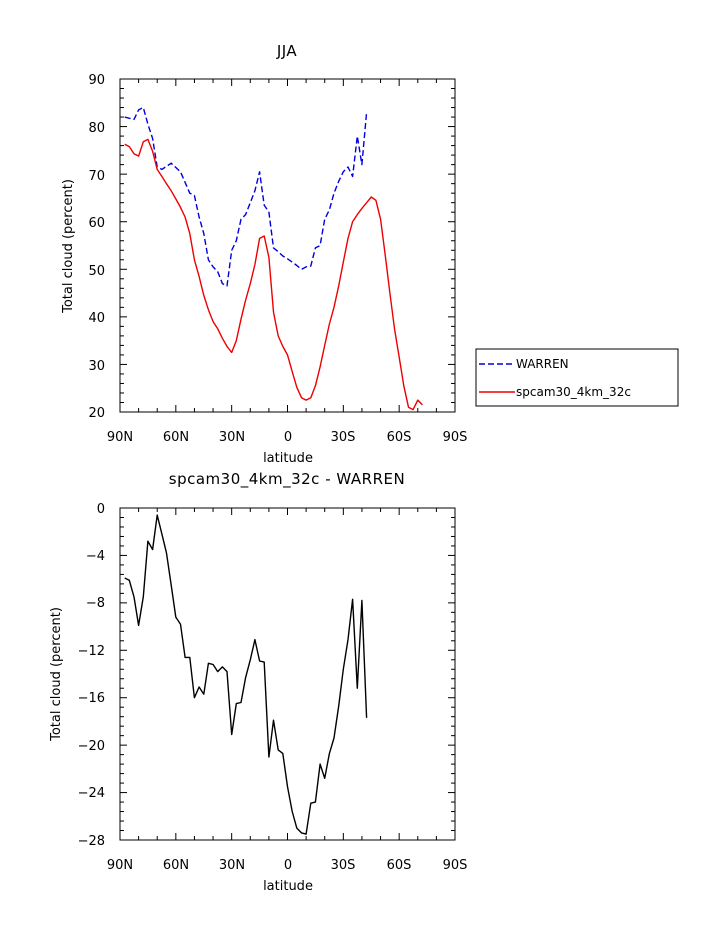 Image resolution: width=723 pixels, height=935 pixels. I want to click on top-y-axis-label: Total cloud (percent), so click(68, 246).